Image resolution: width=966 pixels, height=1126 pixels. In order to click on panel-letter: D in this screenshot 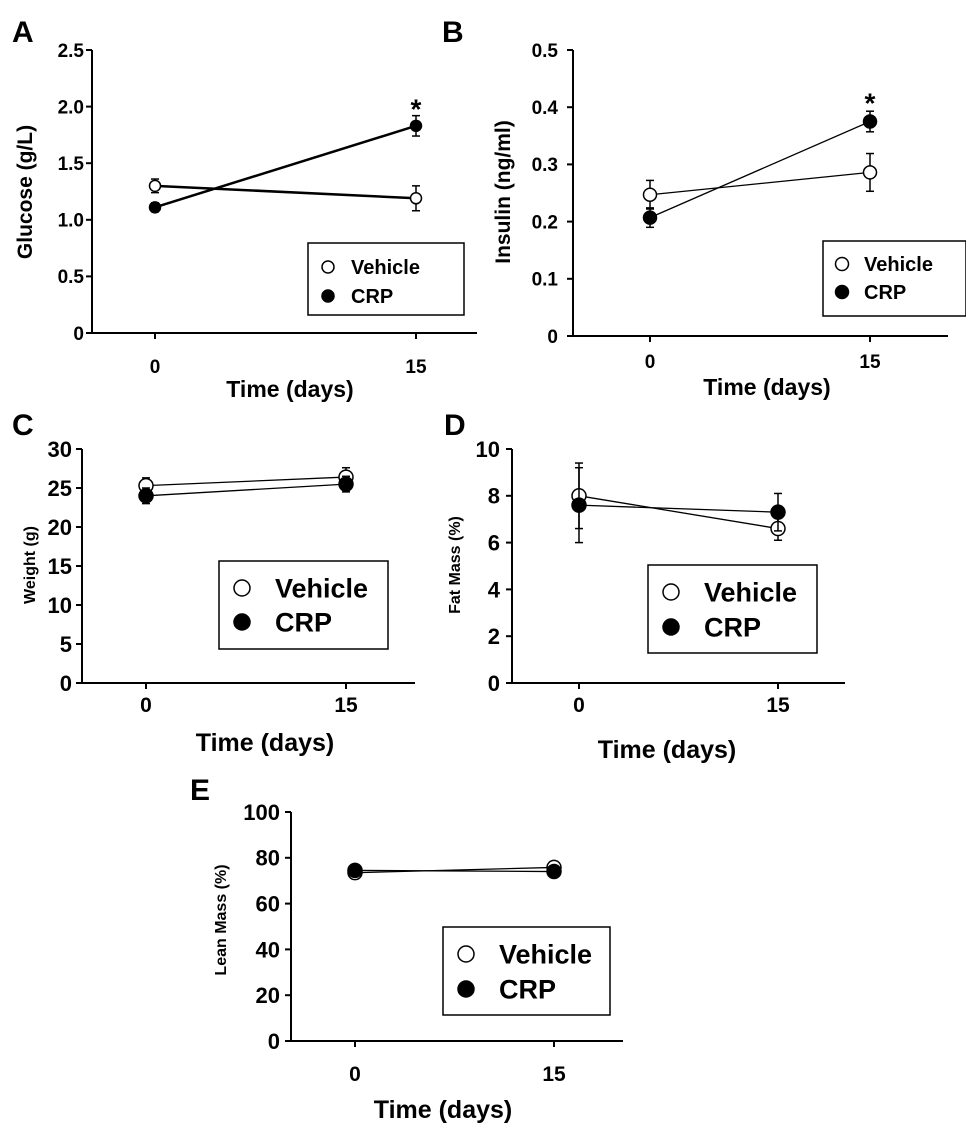, I will do `click(455, 425)`.